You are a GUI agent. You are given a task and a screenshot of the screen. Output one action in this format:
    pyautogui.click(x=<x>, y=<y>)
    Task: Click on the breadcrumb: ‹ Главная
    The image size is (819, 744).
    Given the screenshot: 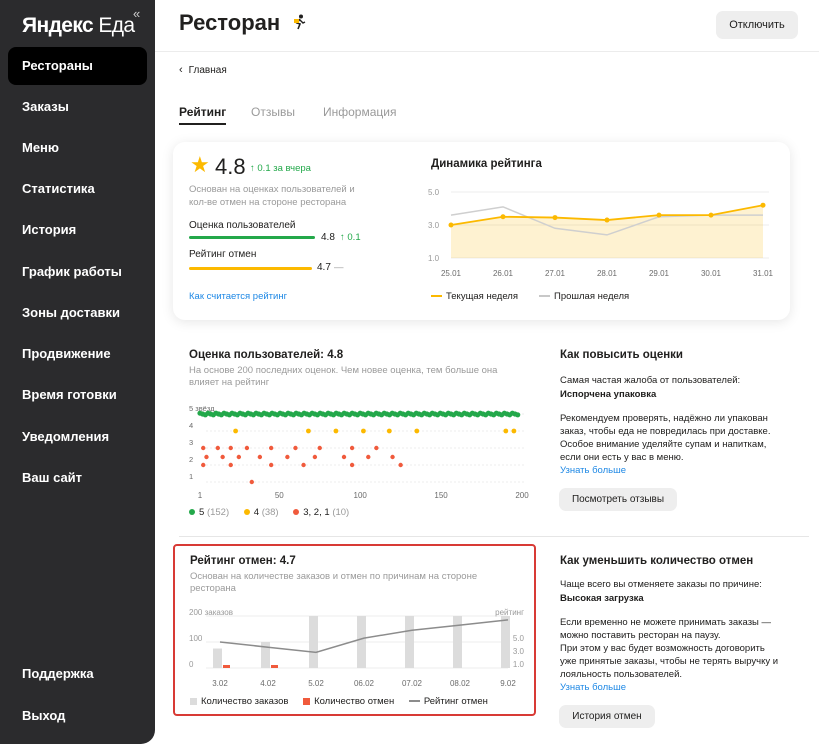 What is the action you would take?
    pyautogui.click(x=203, y=70)
    